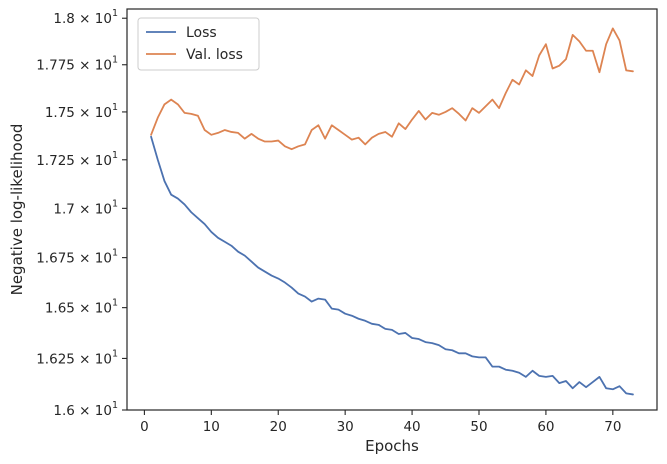  I want to click on x-tick-label: 20, so click(278, 427).